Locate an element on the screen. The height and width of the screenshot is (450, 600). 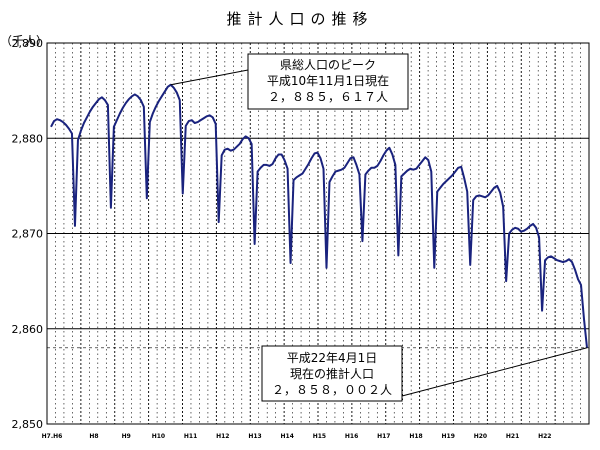
x-tick-label: H19 is located at coordinates (448, 436).